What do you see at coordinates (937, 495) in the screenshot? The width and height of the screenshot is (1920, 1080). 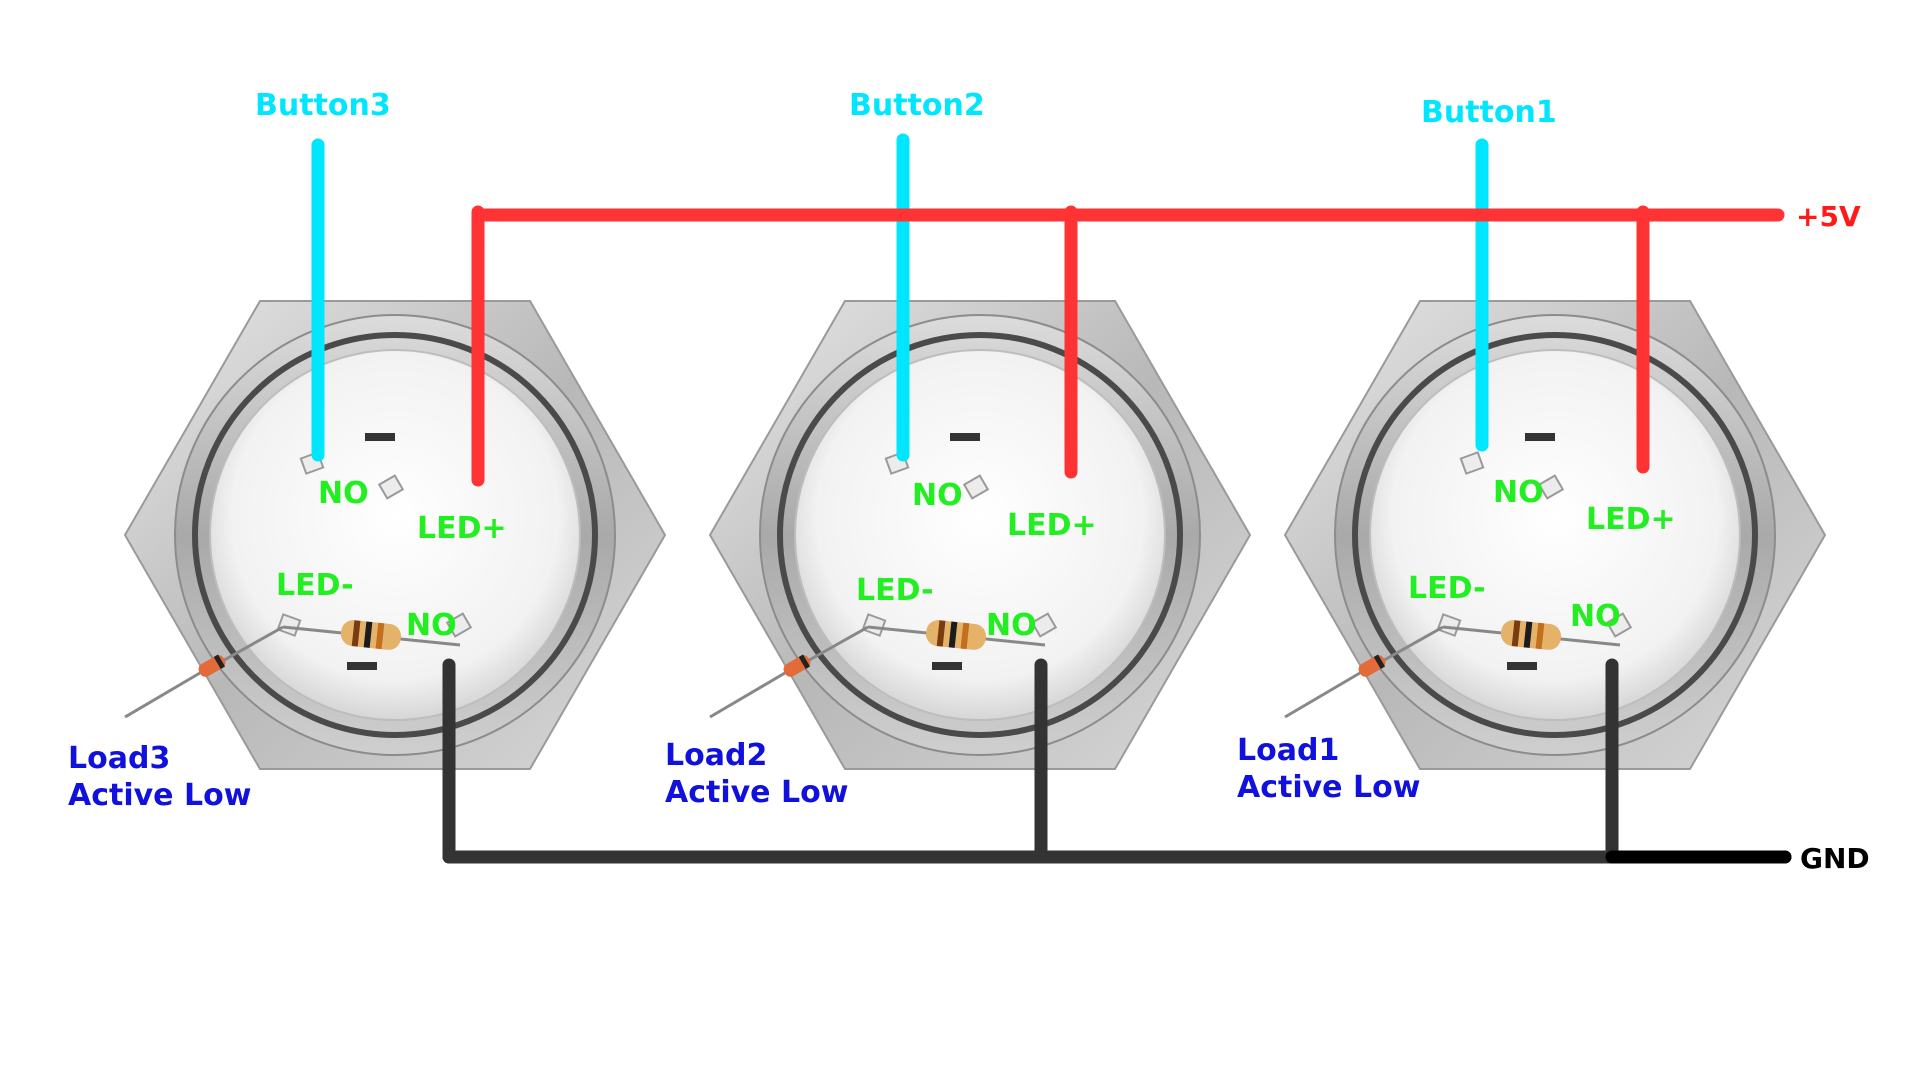 I see `pin-label-no-top-2: NO` at bounding box center [937, 495].